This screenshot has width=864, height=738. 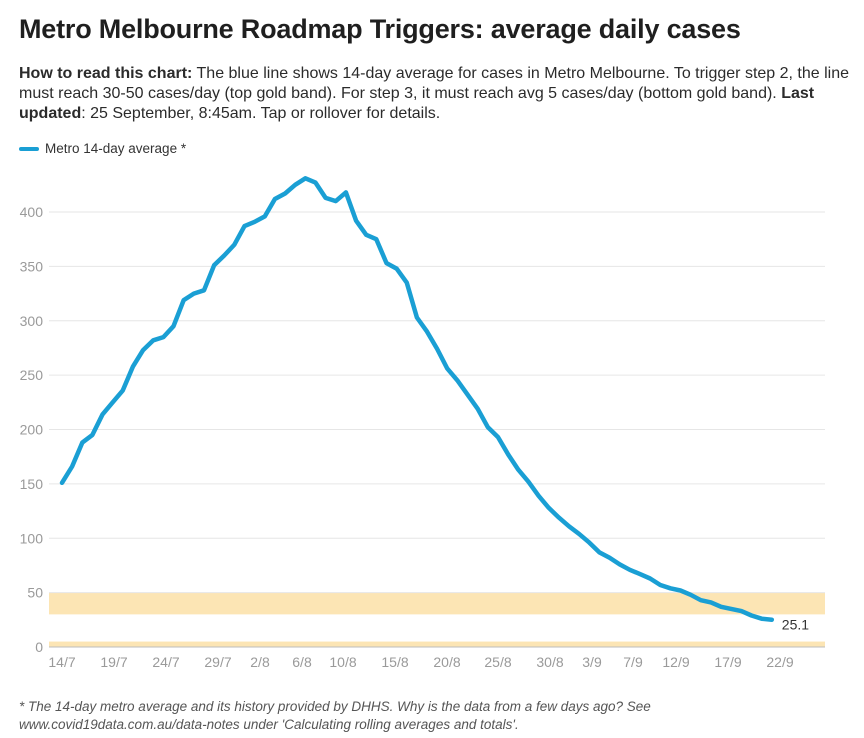 I want to click on y-tick-label: 350, so click(x=32, y=266).